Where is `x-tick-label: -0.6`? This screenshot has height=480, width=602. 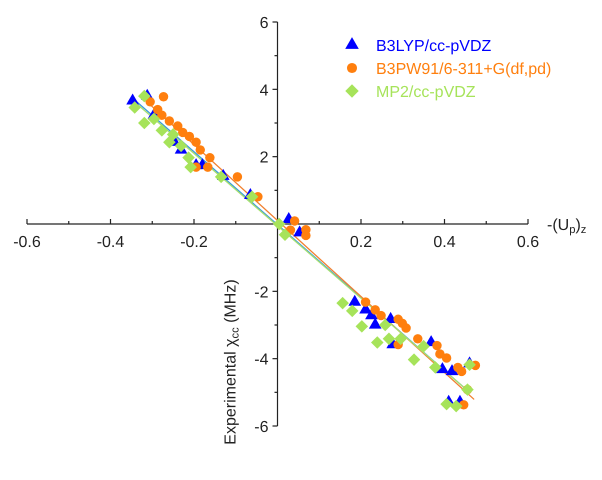
x-tick-label: -0.6 is located at coordinates (27, 242).